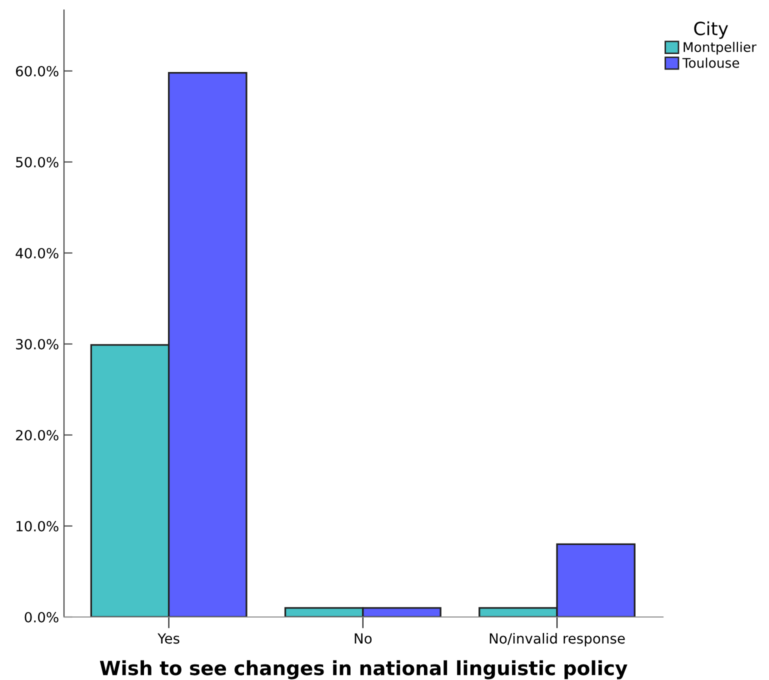 The width and height of the screenshot is (769, 680). Describe the element at coordinates (711, 63) in the screenshot. I see `legend-label: Toulouse` at that location.